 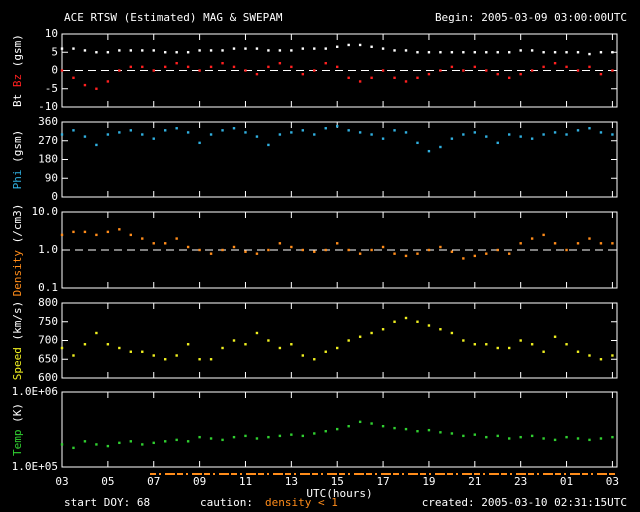 I want to click on y-axis-unit: (gsm), so click(x=17, y=50).